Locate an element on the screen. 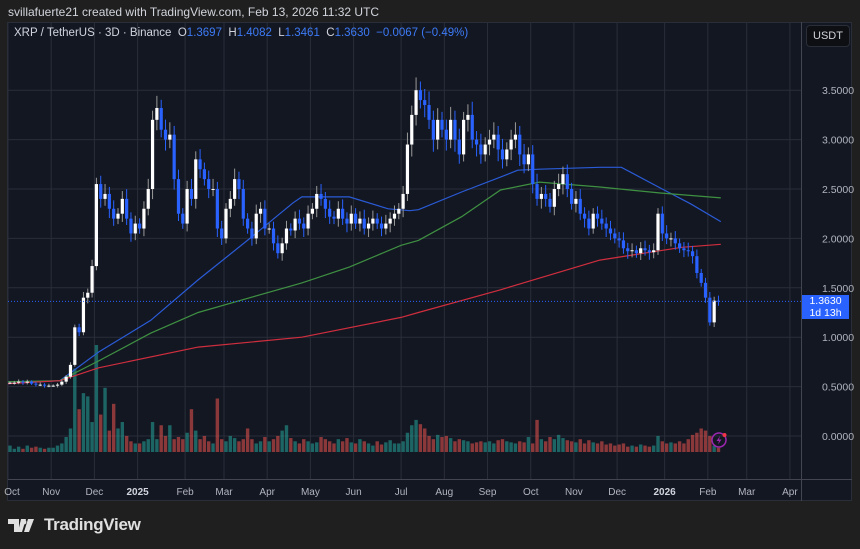 Image resolution: width=860 pixels, height=549 pixels. x-tick-label: Nov is located at coordinates (574, 492).